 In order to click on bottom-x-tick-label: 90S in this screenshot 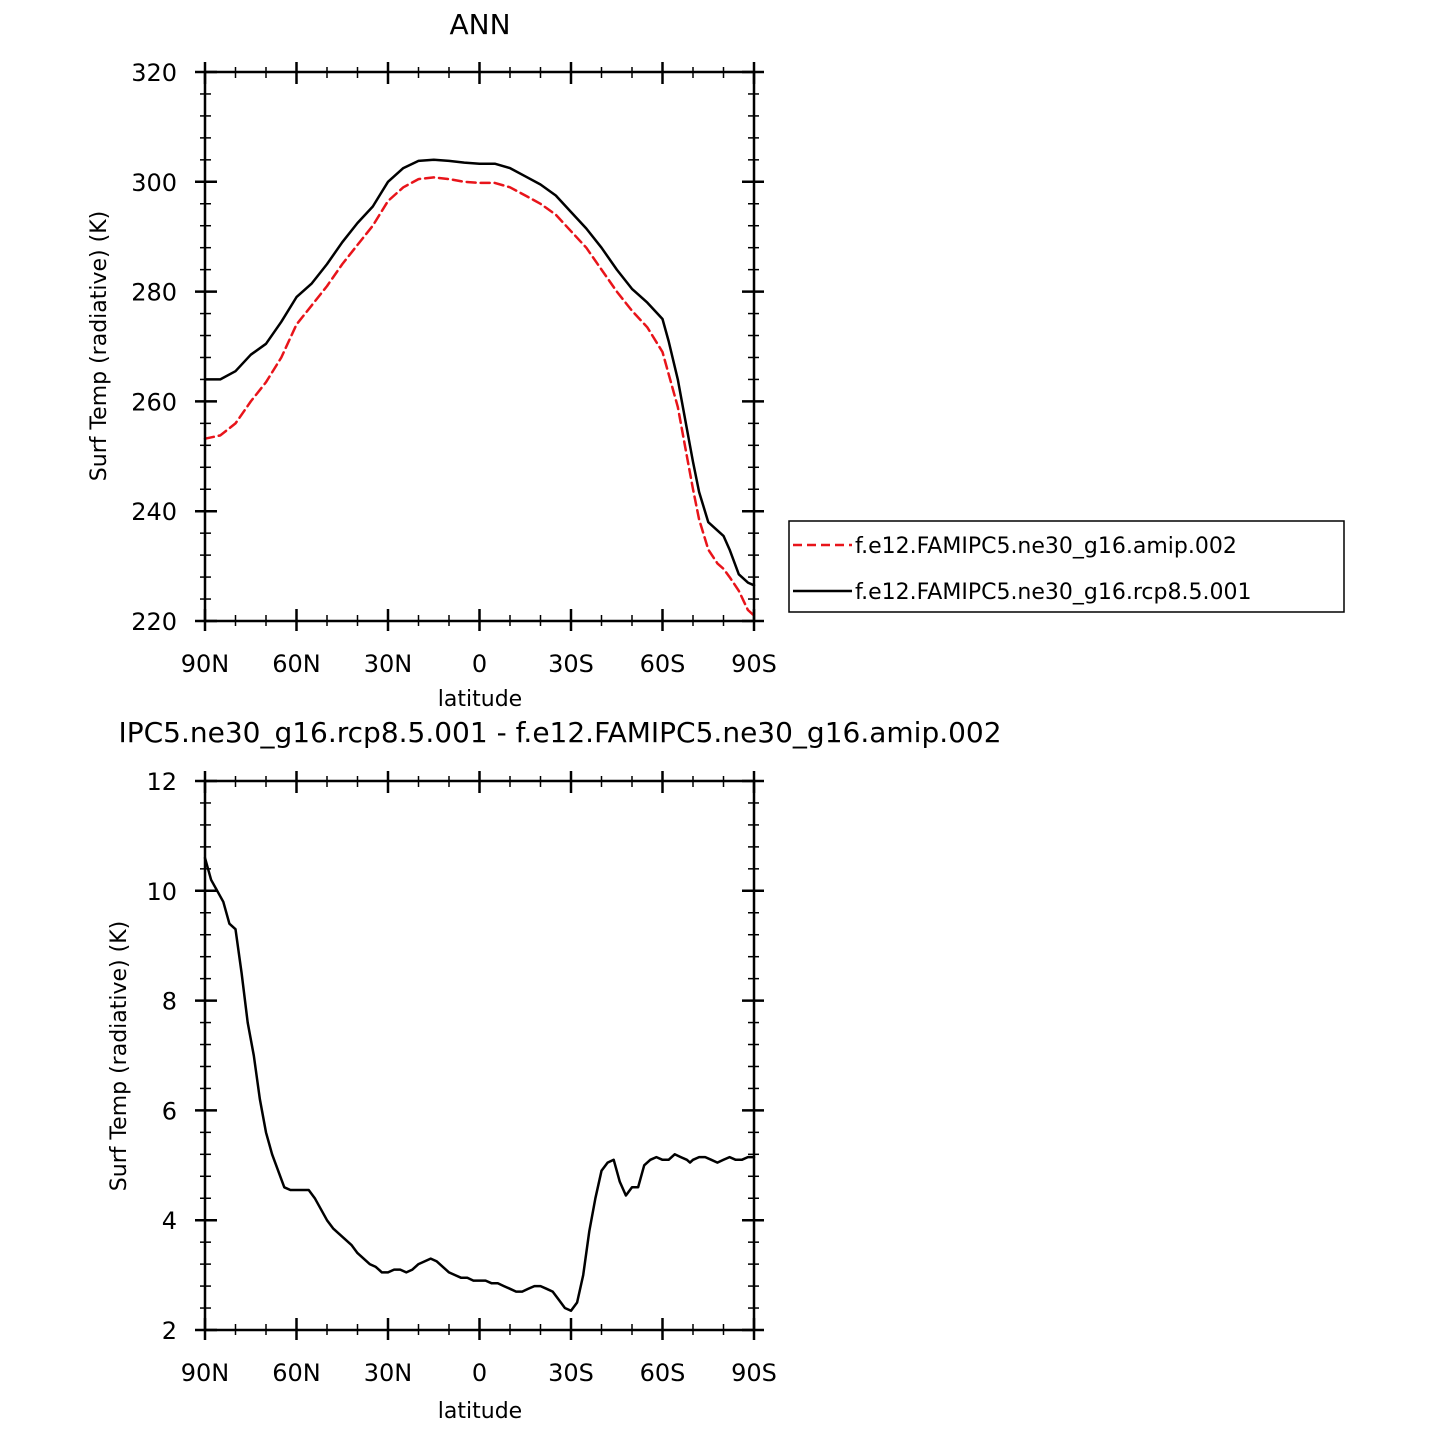, I will do `click(754, 1373)`.